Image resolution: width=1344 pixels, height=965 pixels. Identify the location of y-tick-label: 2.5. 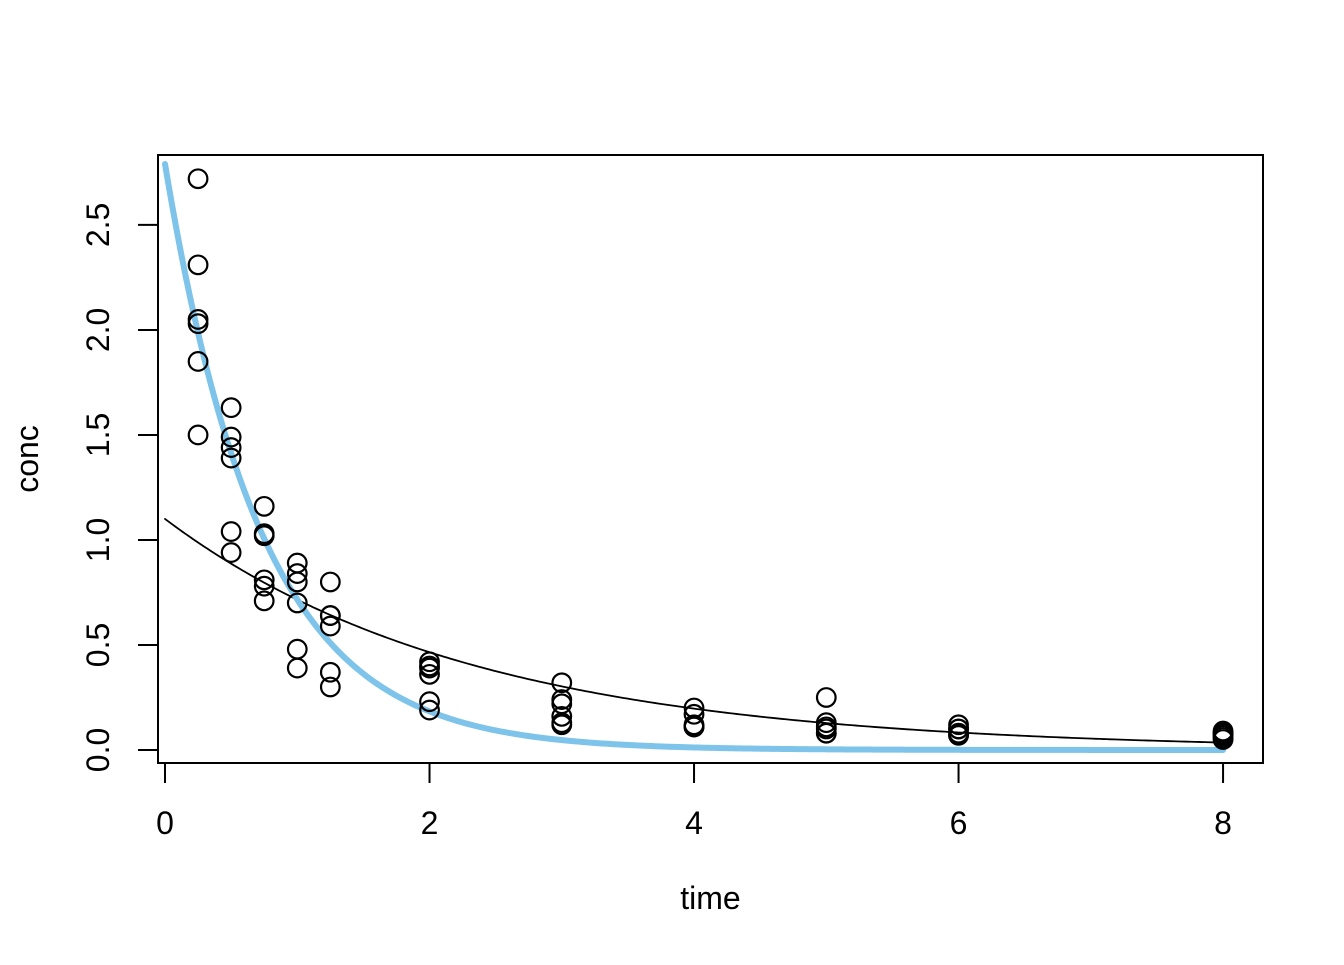
(98, 225).